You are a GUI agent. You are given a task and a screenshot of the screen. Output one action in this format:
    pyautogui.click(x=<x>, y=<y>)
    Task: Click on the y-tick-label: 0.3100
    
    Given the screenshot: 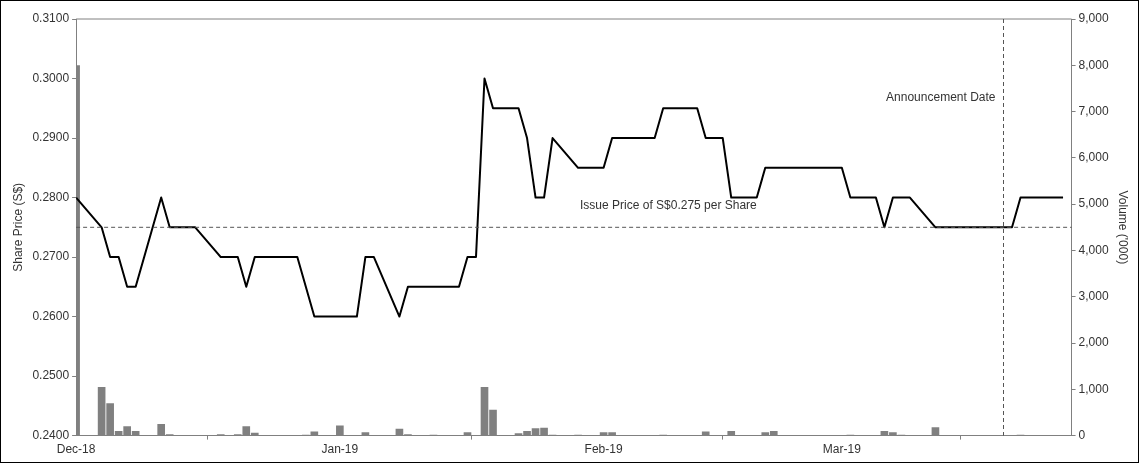 What is the action you would take?
    pyautogui.click(x=51, y=18)
    